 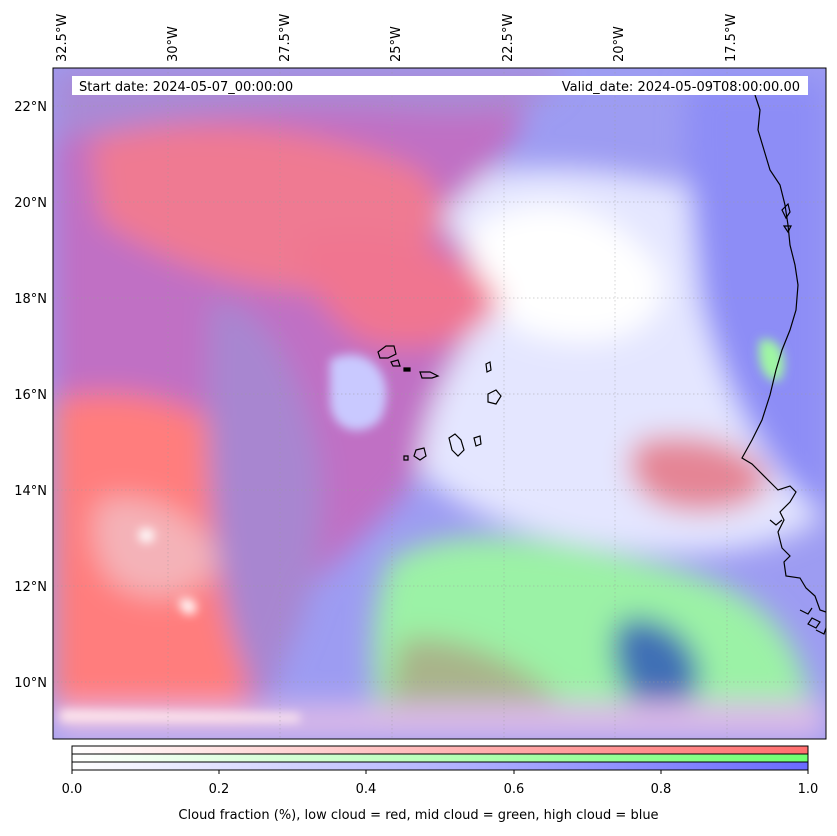 What do you see at coordinates (661, 789) in the screenshot?
I see `colorbar-tick-label: 0.8` at bounding box center [661, 789].